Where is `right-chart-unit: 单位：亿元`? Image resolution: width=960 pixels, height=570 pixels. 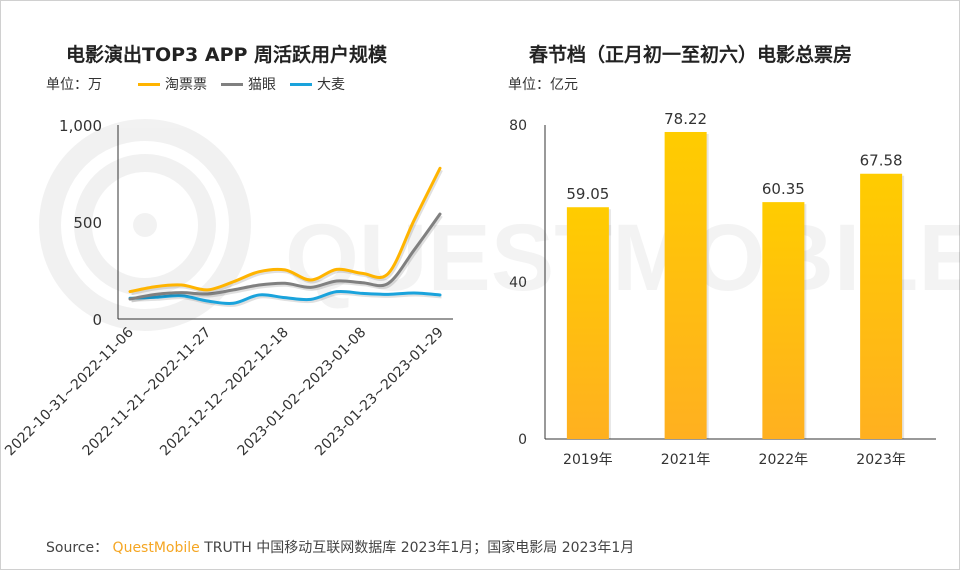
right-chart-unit: 单位：亿元 is located at coordinates (543, 85).